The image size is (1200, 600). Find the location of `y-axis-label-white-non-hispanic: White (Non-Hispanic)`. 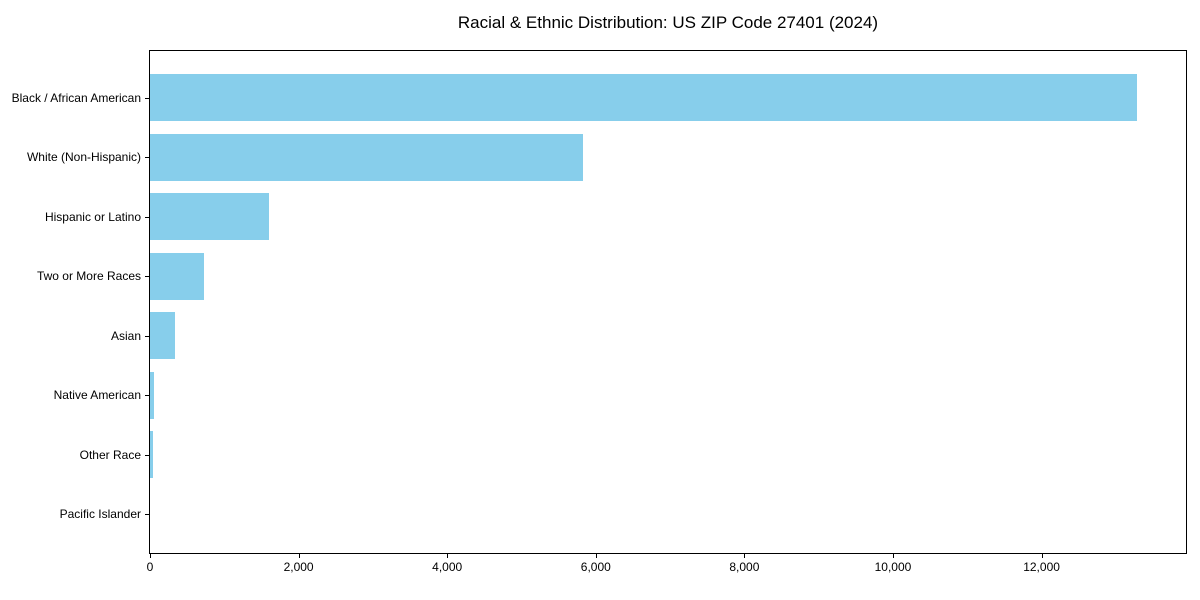

y-axis-label-white-non-hispanic: White (Non-Hispanic) is located at coordinates (83, 157).